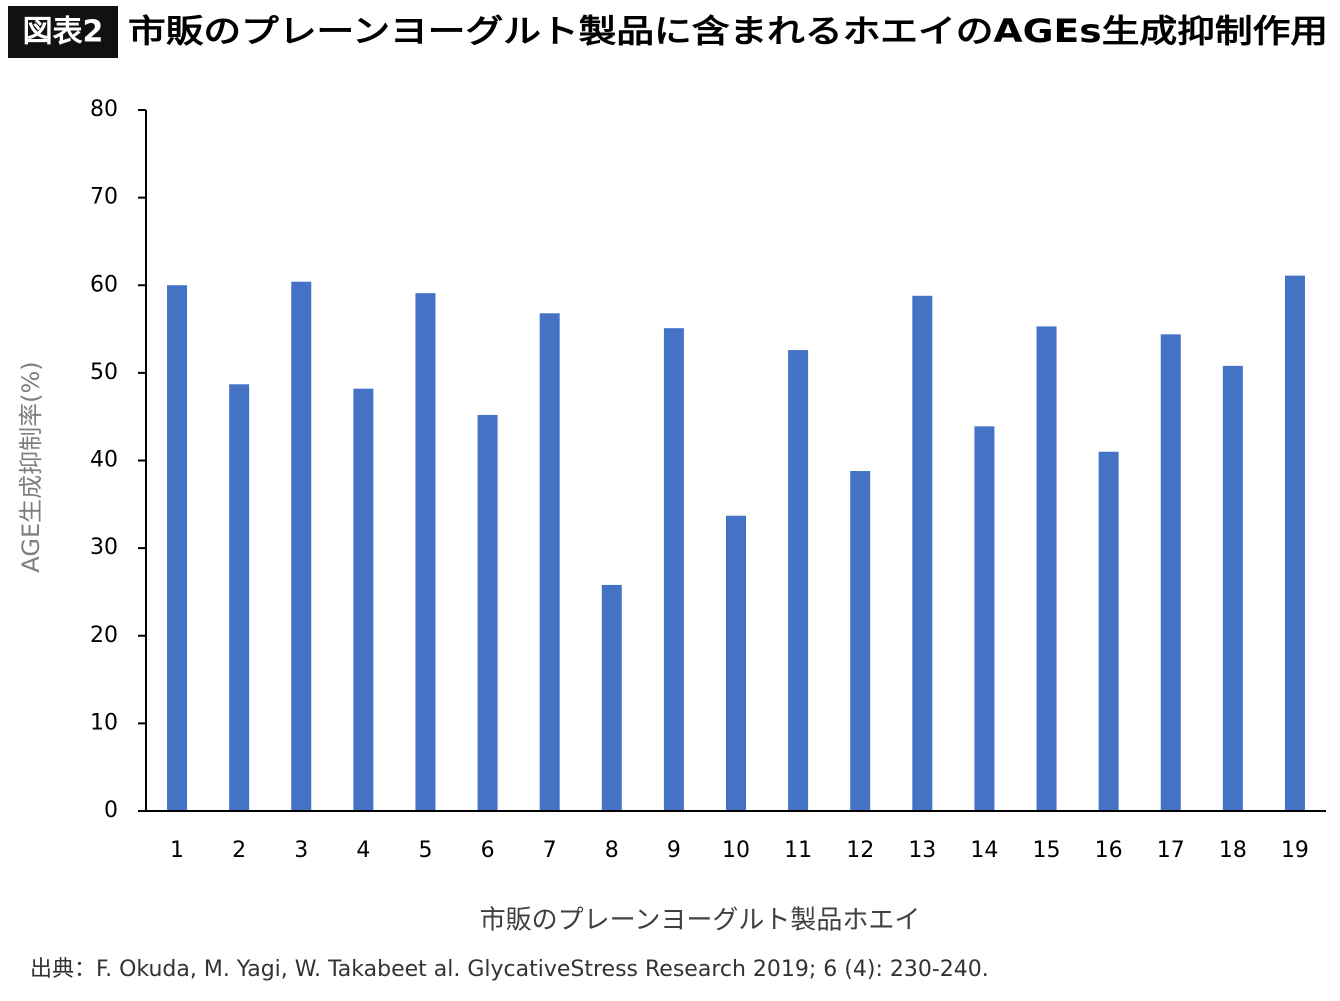  What do you see at coordinates (104, 197) in the screenshot?
I see `y-tick-label: 70` at bounding box center [104, 197].